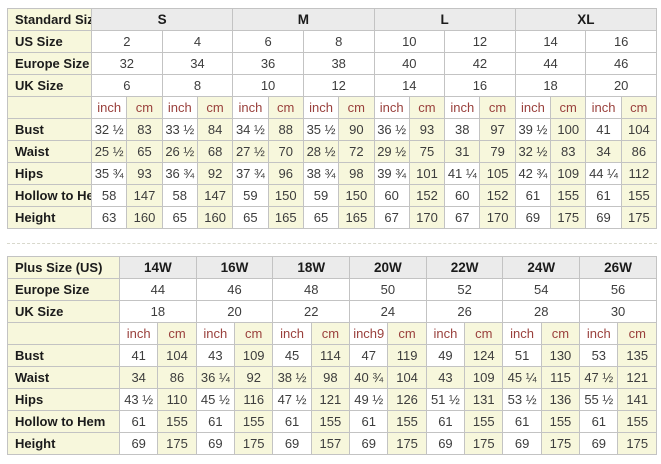  I want to click on measure-value-cell: 33 ½, so click(179, 129).